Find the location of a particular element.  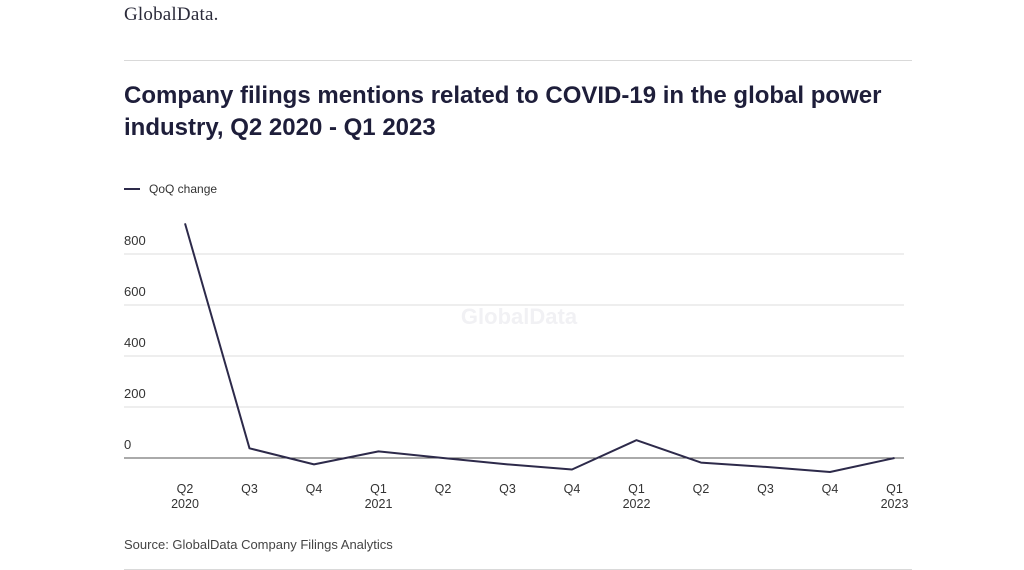

y-tick-label: 0 is located at coordinates (127, 444).